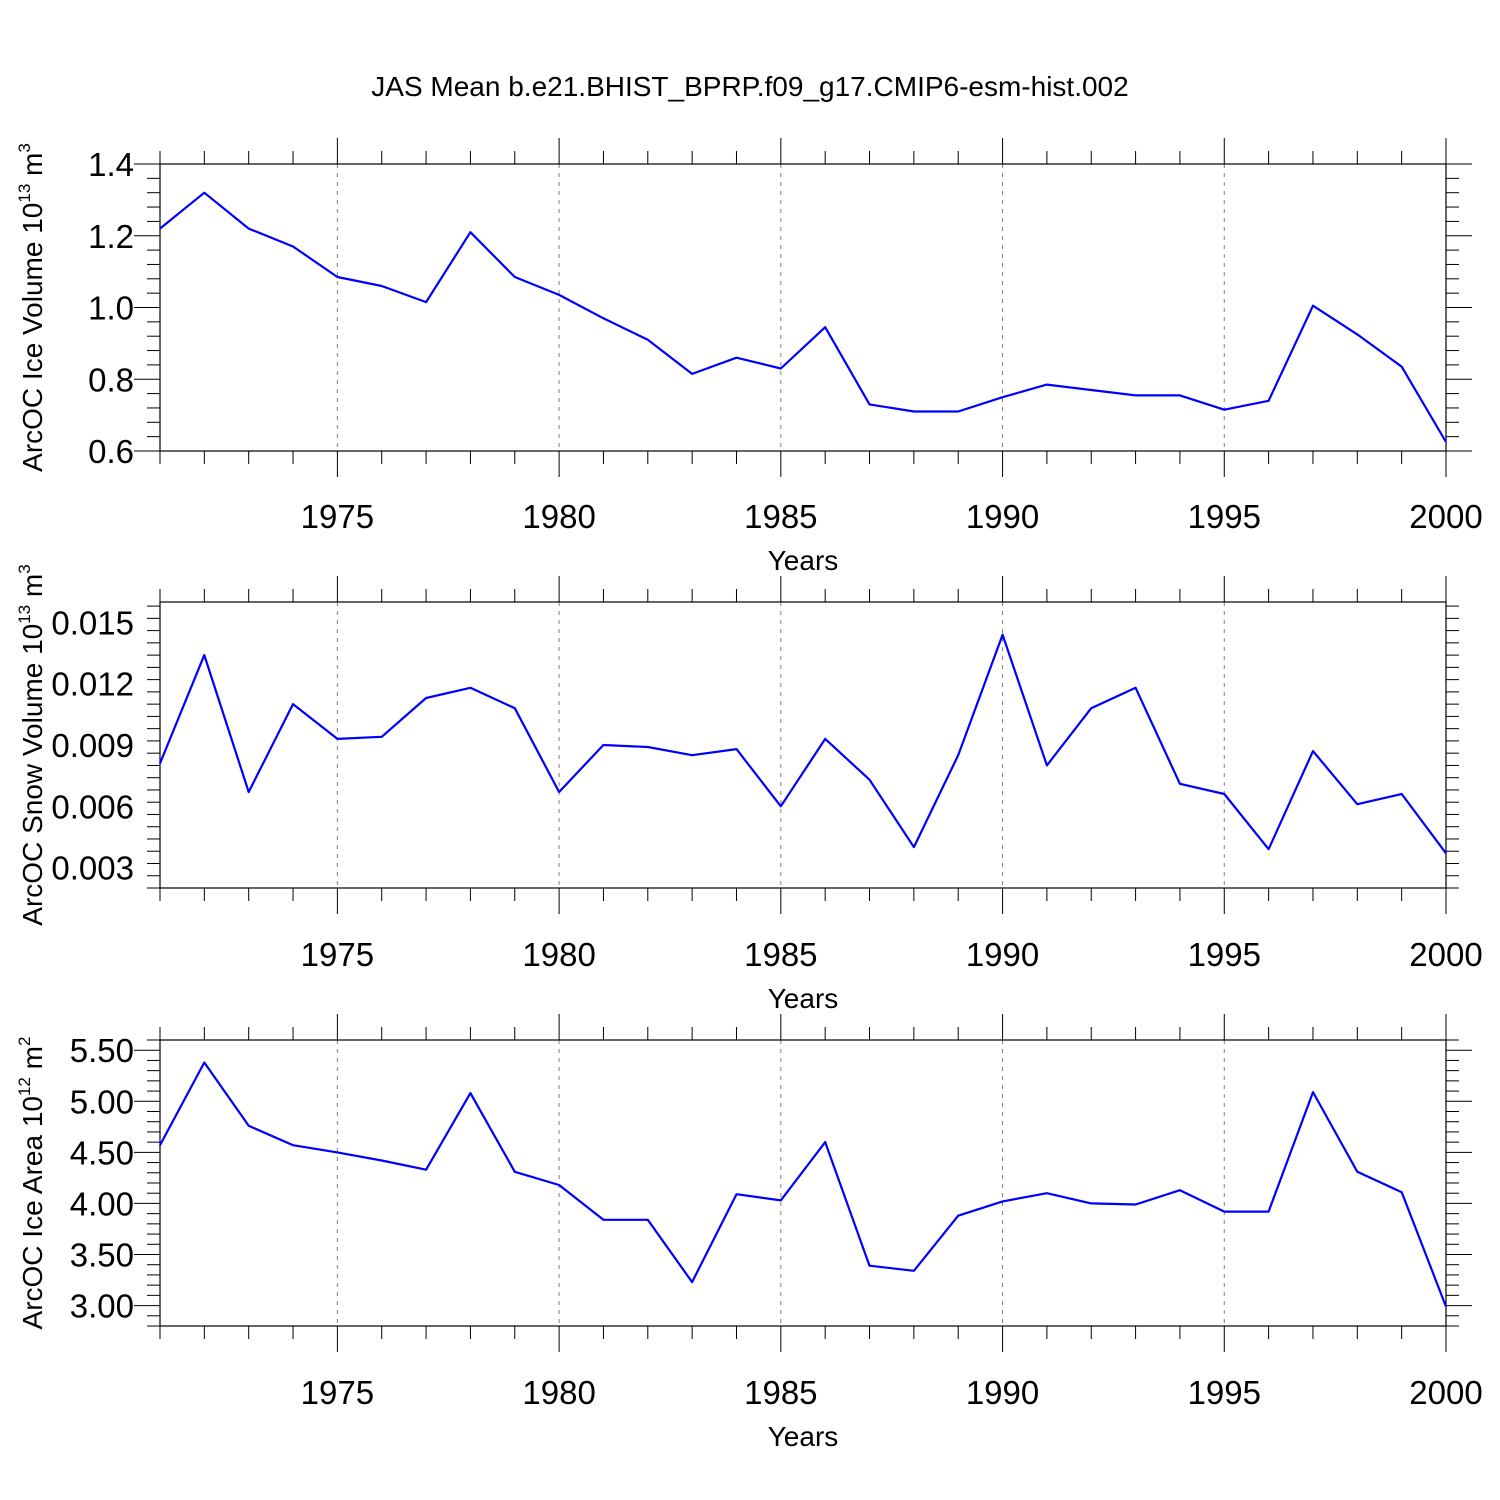 This screenshot has height=1500, width=1500. What do you see at coordinates (102, 1306) in the screenshot?
I see `y-tick-label: 3.00` at bounding box center [102, 1306].